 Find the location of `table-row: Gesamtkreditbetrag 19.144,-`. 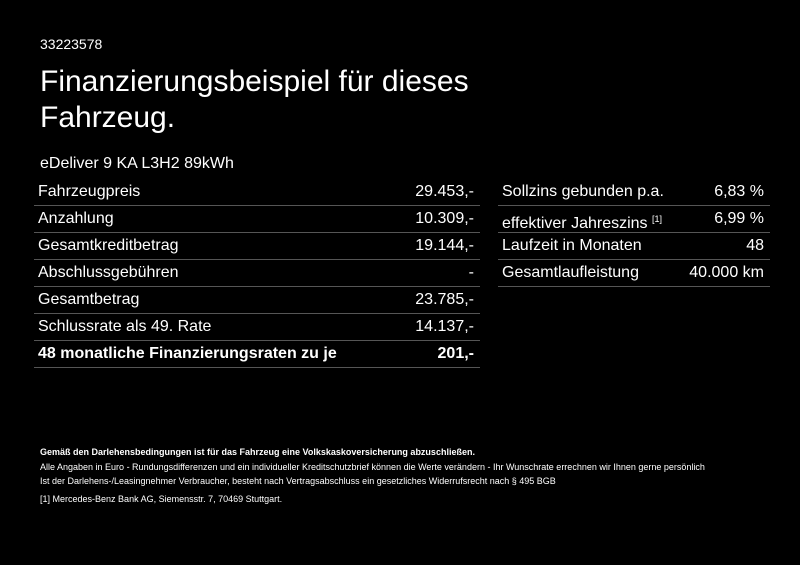

table-row: Gesamtkreditbetrag 19.144,- is located at coordinates (257, 246).